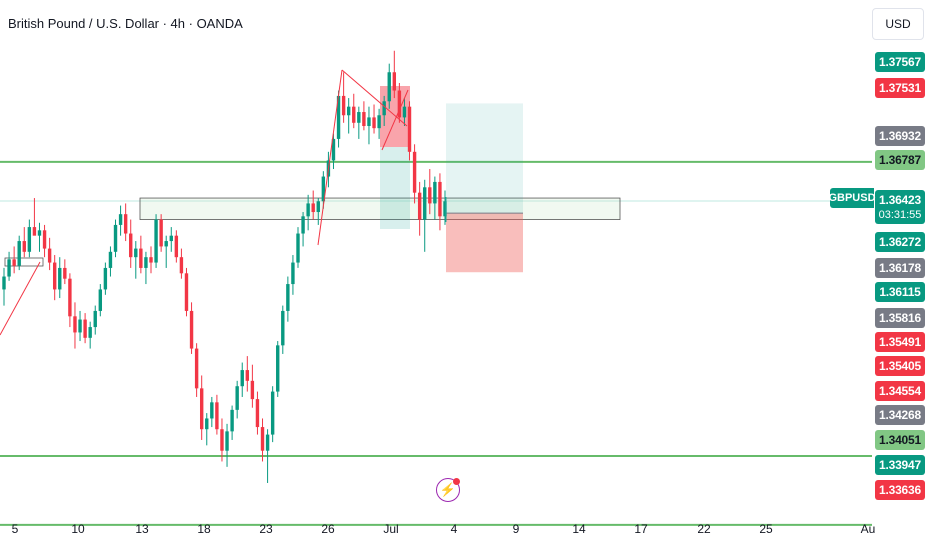 This screenshot has width=932, height=550. I want to click on price-label: 1.36787, so click(900, 160).